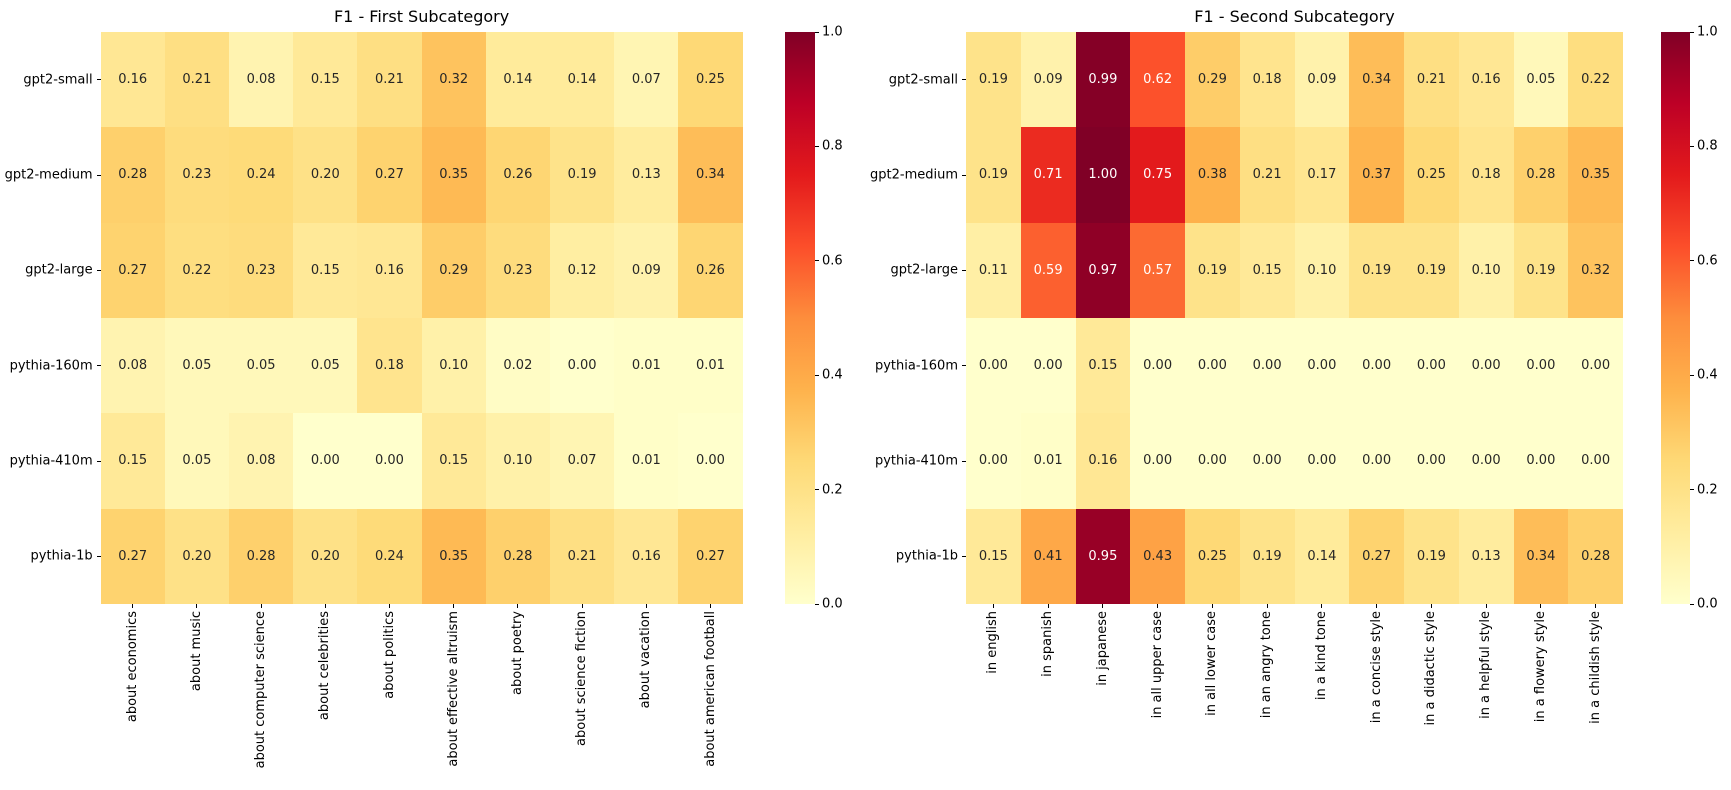  I want to click on heatmap-cell: 0.99, so click(1103, 80).